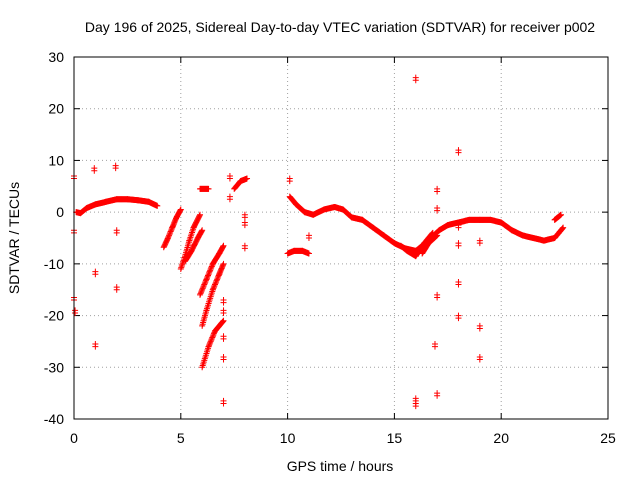 Image resolution: width=640 pixels, height=480 pixels. I want to click on x-tick-label: 25, so click(608, 438).